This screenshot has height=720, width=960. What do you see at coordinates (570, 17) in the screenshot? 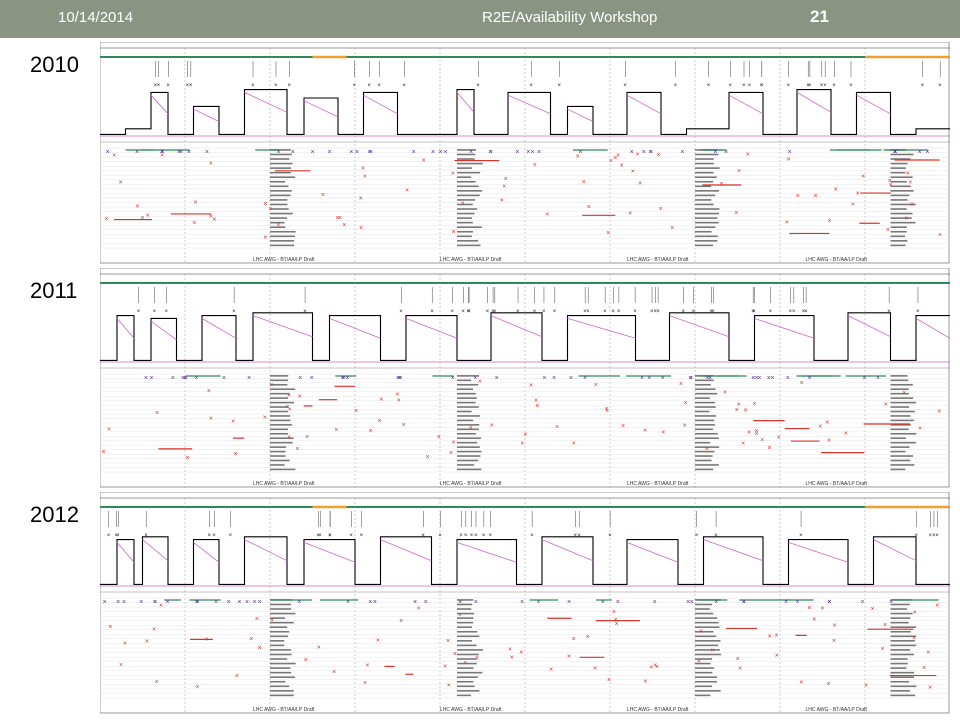
I see `slide-title: R2E/Availability Workshop` at bounding box center [570, 17].